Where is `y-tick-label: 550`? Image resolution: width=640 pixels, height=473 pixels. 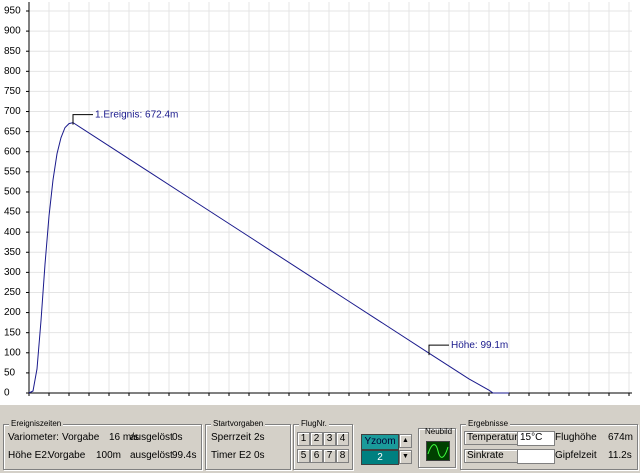
y-tick-label: 550 is located at coordinates (12, 171).